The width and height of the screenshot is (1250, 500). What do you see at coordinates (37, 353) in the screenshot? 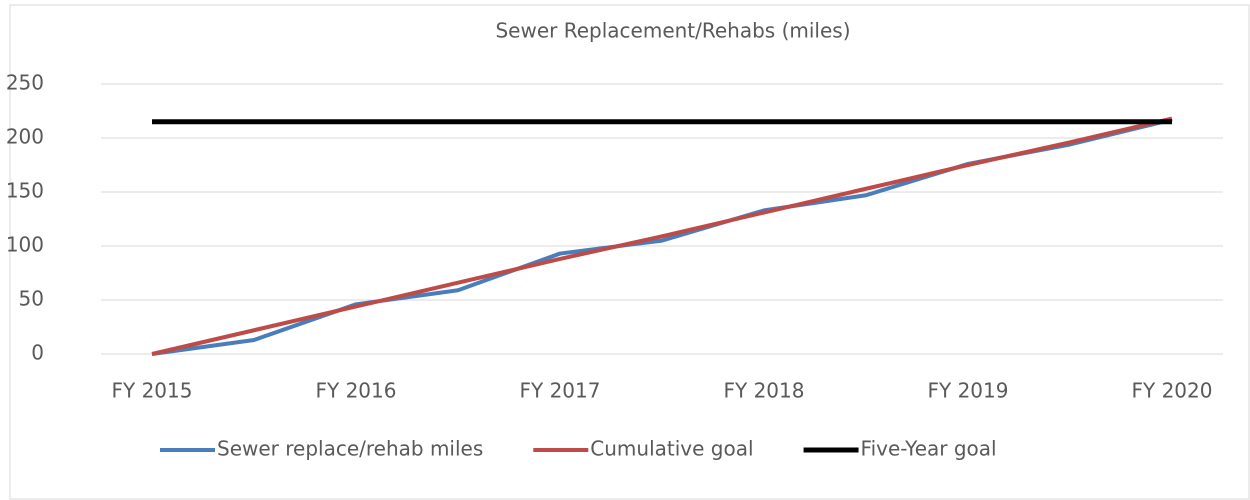
I see `y-tick-label: 0` at bounding box center [37, 353].